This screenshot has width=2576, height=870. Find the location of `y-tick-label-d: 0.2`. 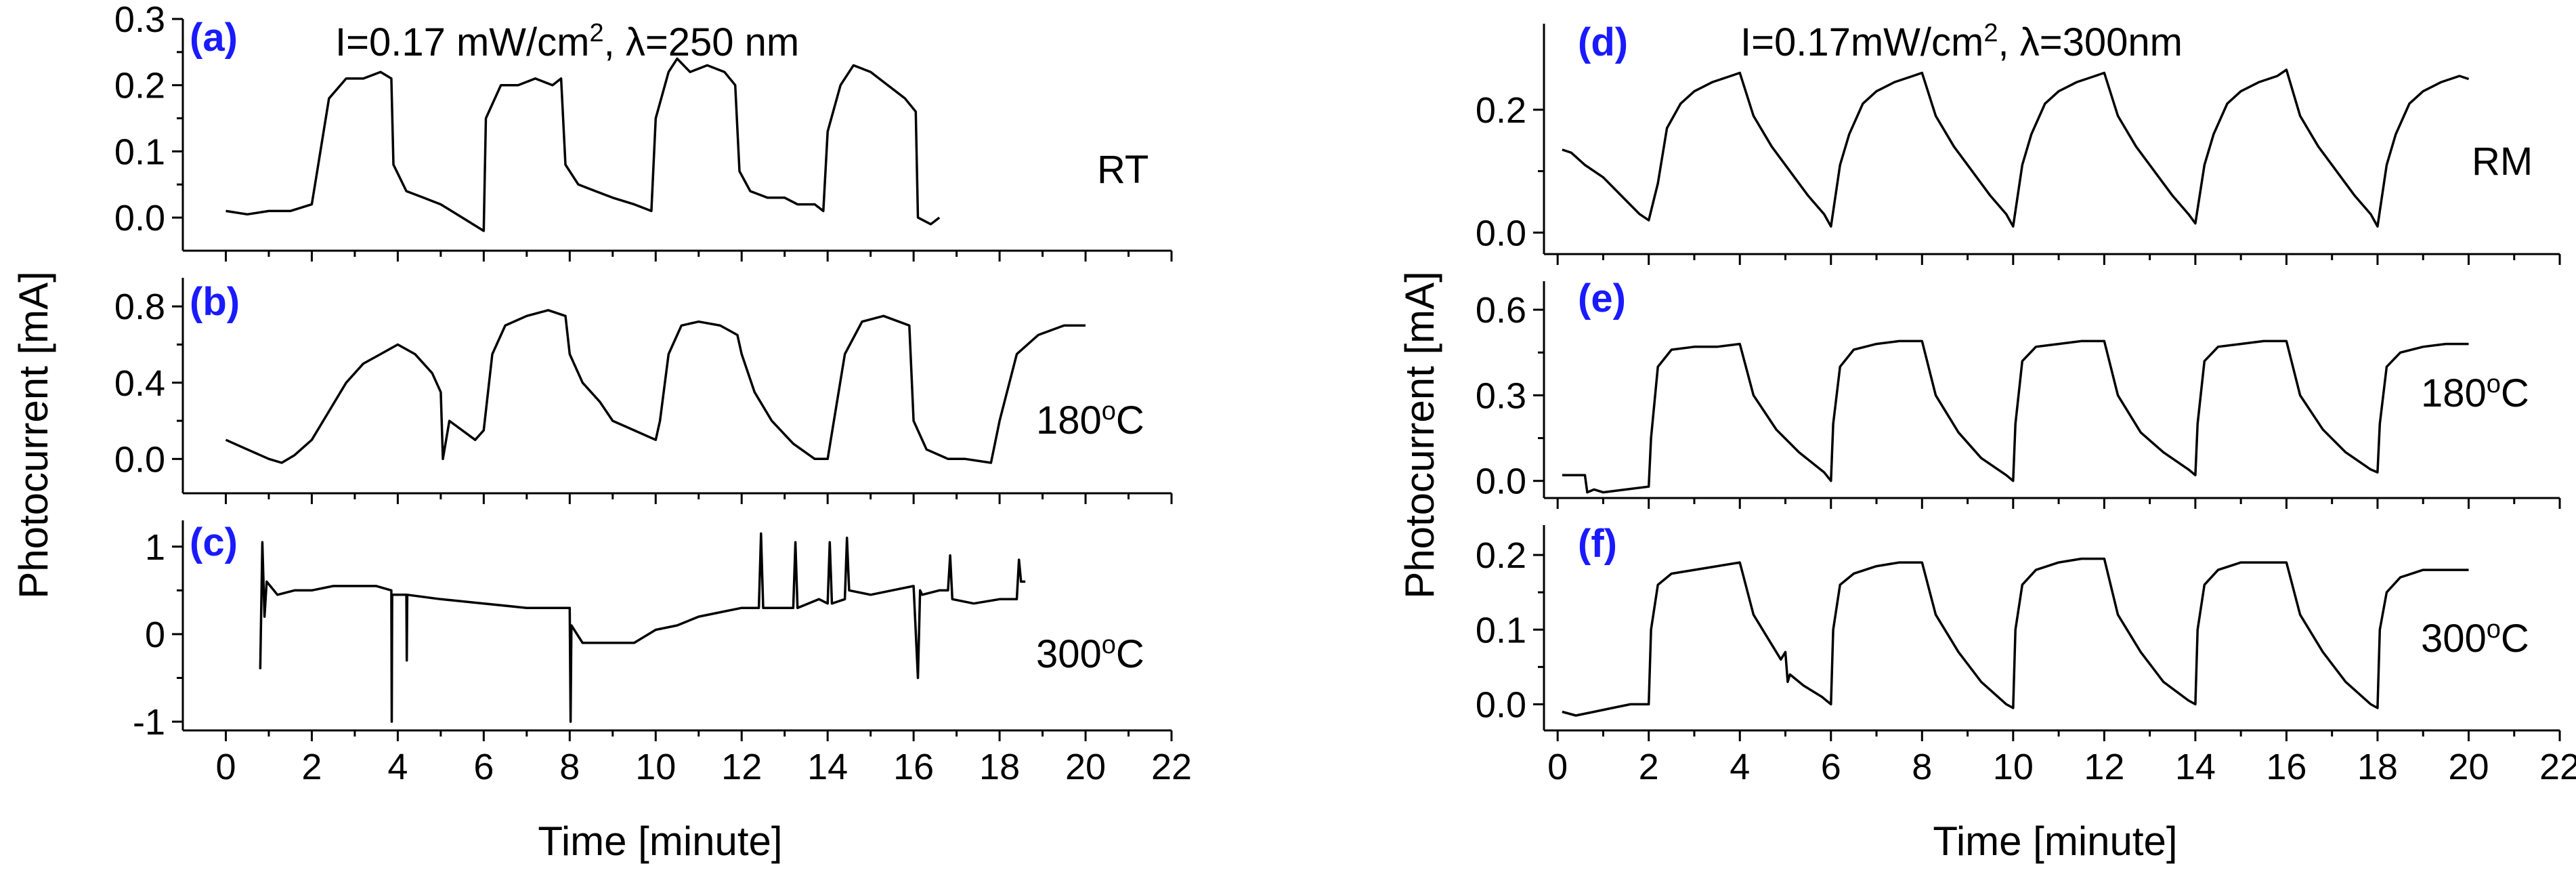

y-tick-label-d: 0.2 is located at coordinates (1501, 111).